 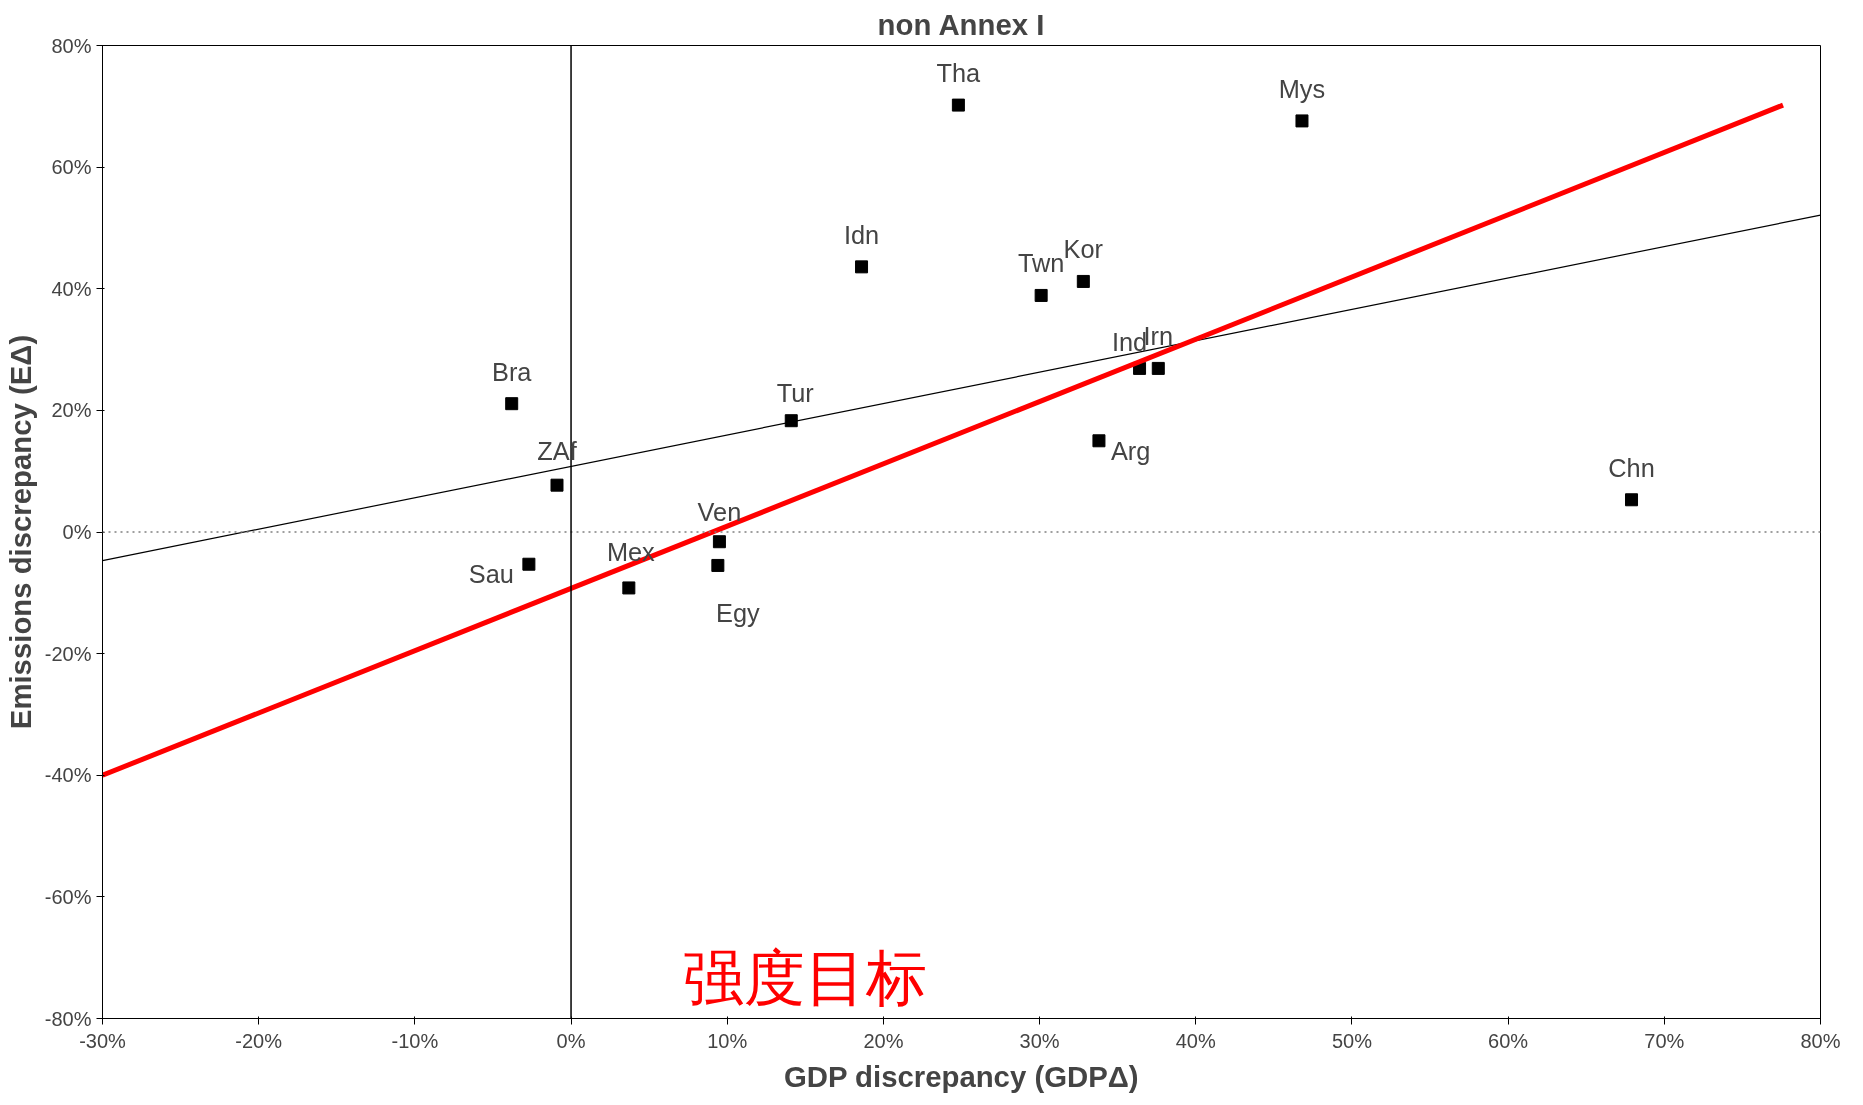 I want to click on x-tick-label: -30%, so click(x=103, y=1040).